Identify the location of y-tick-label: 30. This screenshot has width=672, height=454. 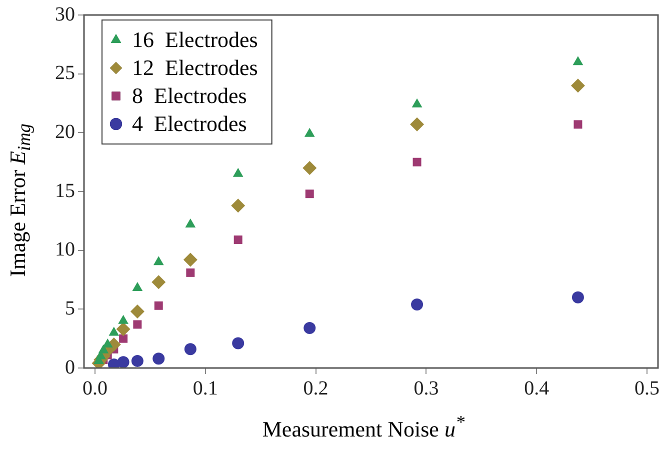
(65, 14).